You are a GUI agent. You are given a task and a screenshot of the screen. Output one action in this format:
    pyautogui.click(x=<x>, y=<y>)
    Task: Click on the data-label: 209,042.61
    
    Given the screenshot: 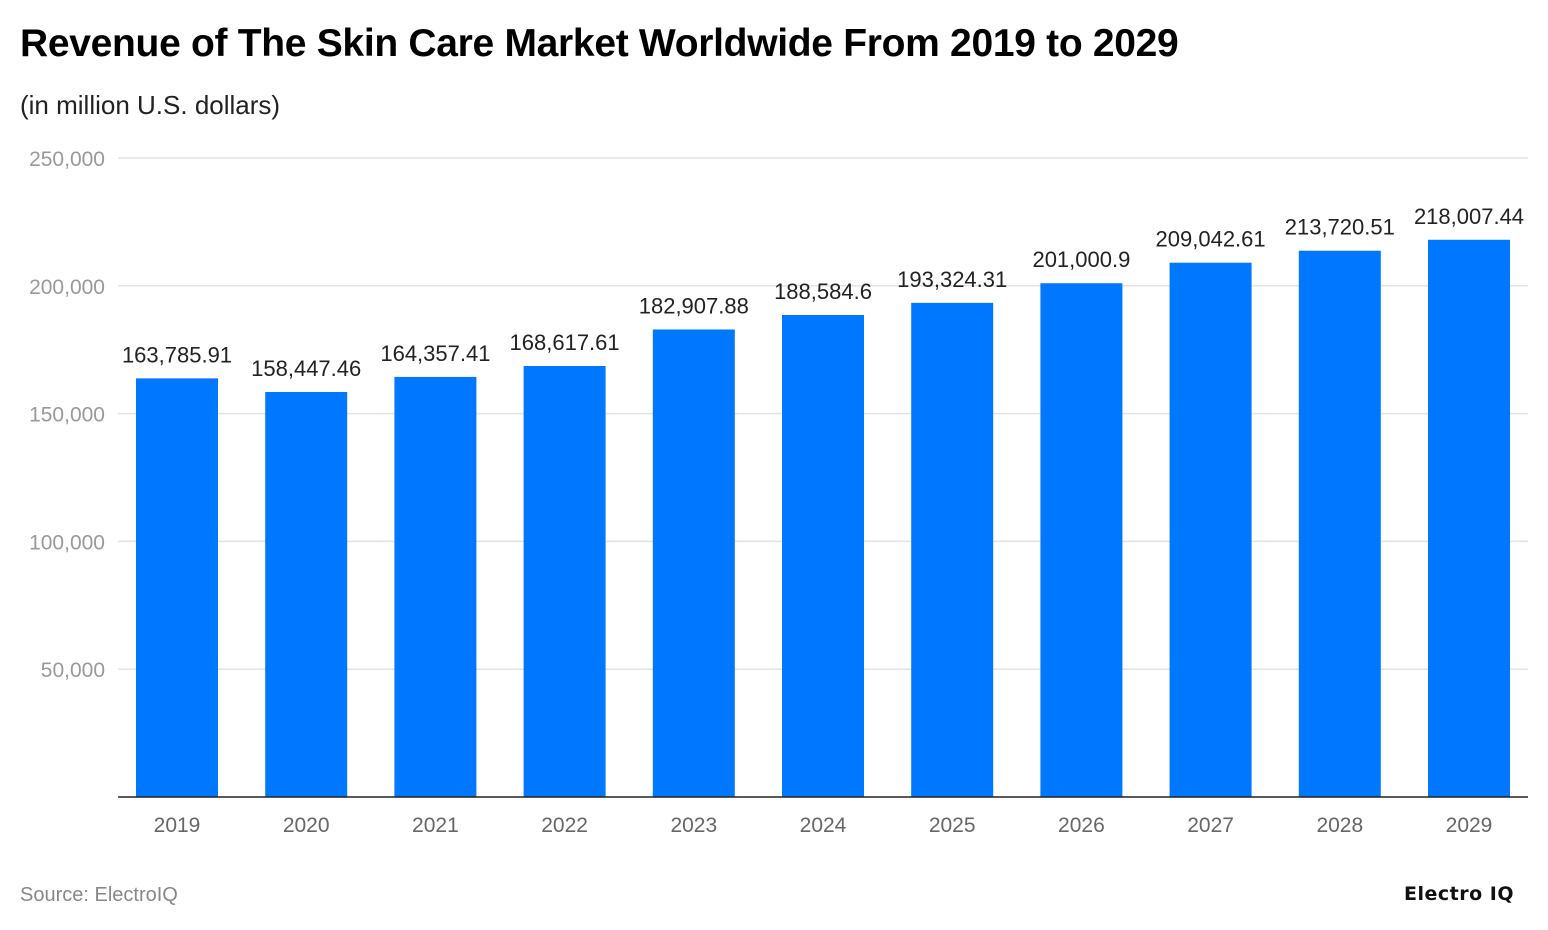 What is the action you would take?
    pyautogui.click(x=1211, y=239)
    